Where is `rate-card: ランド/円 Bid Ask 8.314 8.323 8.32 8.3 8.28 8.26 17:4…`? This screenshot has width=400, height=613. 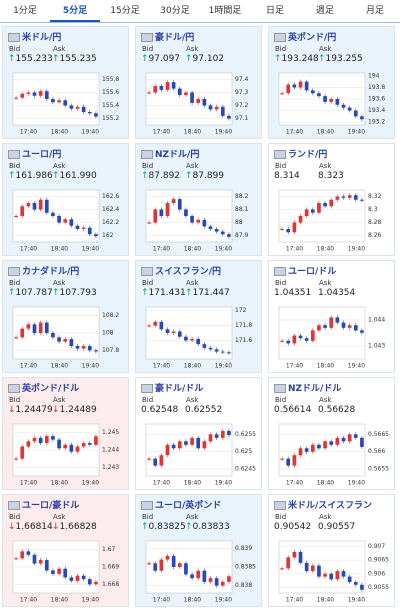
rate-card: ランド/円 Bid Ask 8.314 8.323 8.32 8.3 8.28 8.26 17:4… is located at coordinates (331, 199).